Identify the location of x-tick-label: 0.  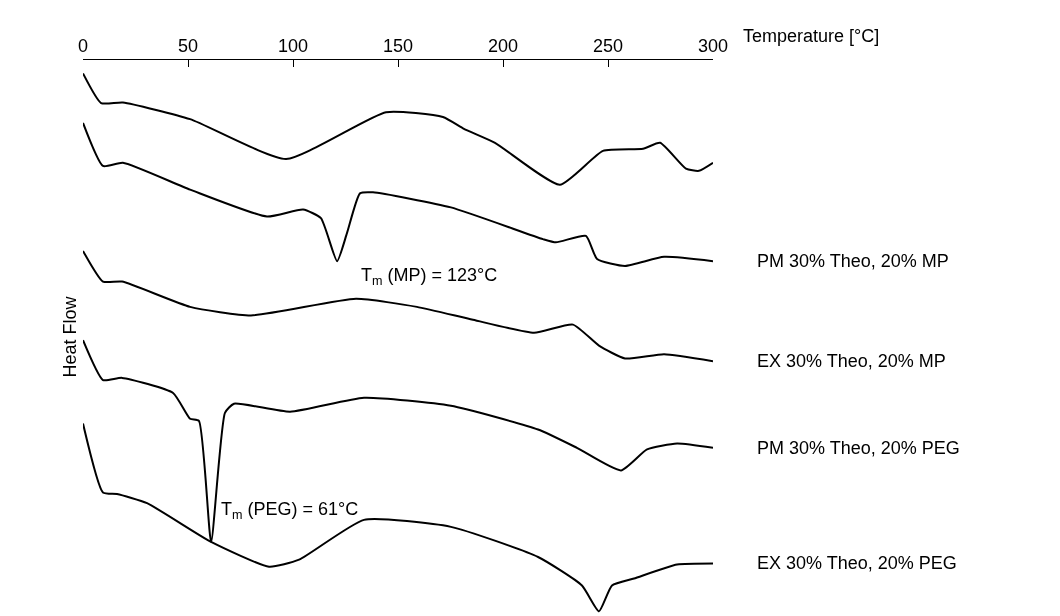
(83, 45).